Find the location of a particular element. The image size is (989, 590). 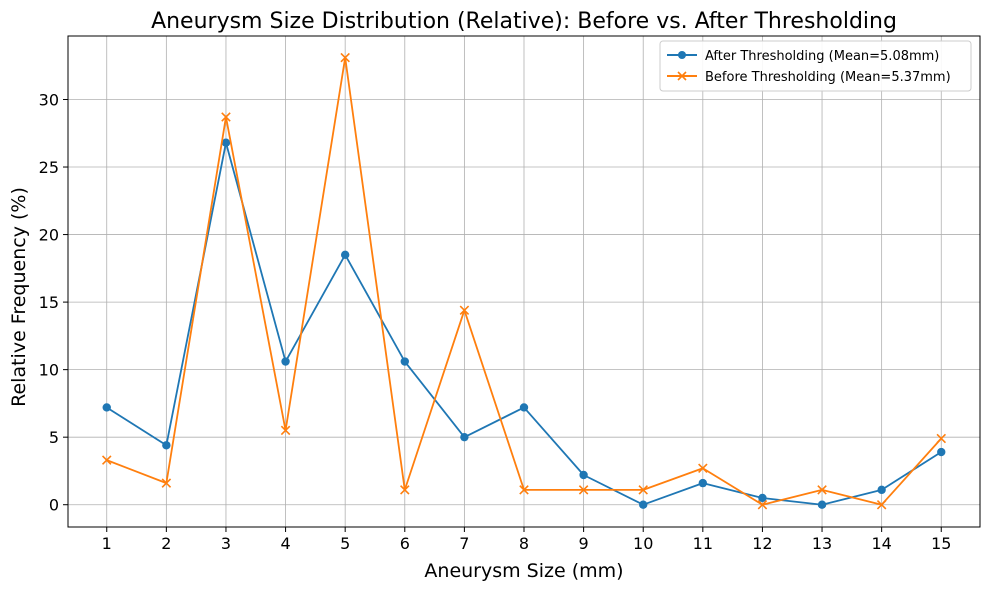

y-tick-label: 10 is located at coordinates (49, 370).